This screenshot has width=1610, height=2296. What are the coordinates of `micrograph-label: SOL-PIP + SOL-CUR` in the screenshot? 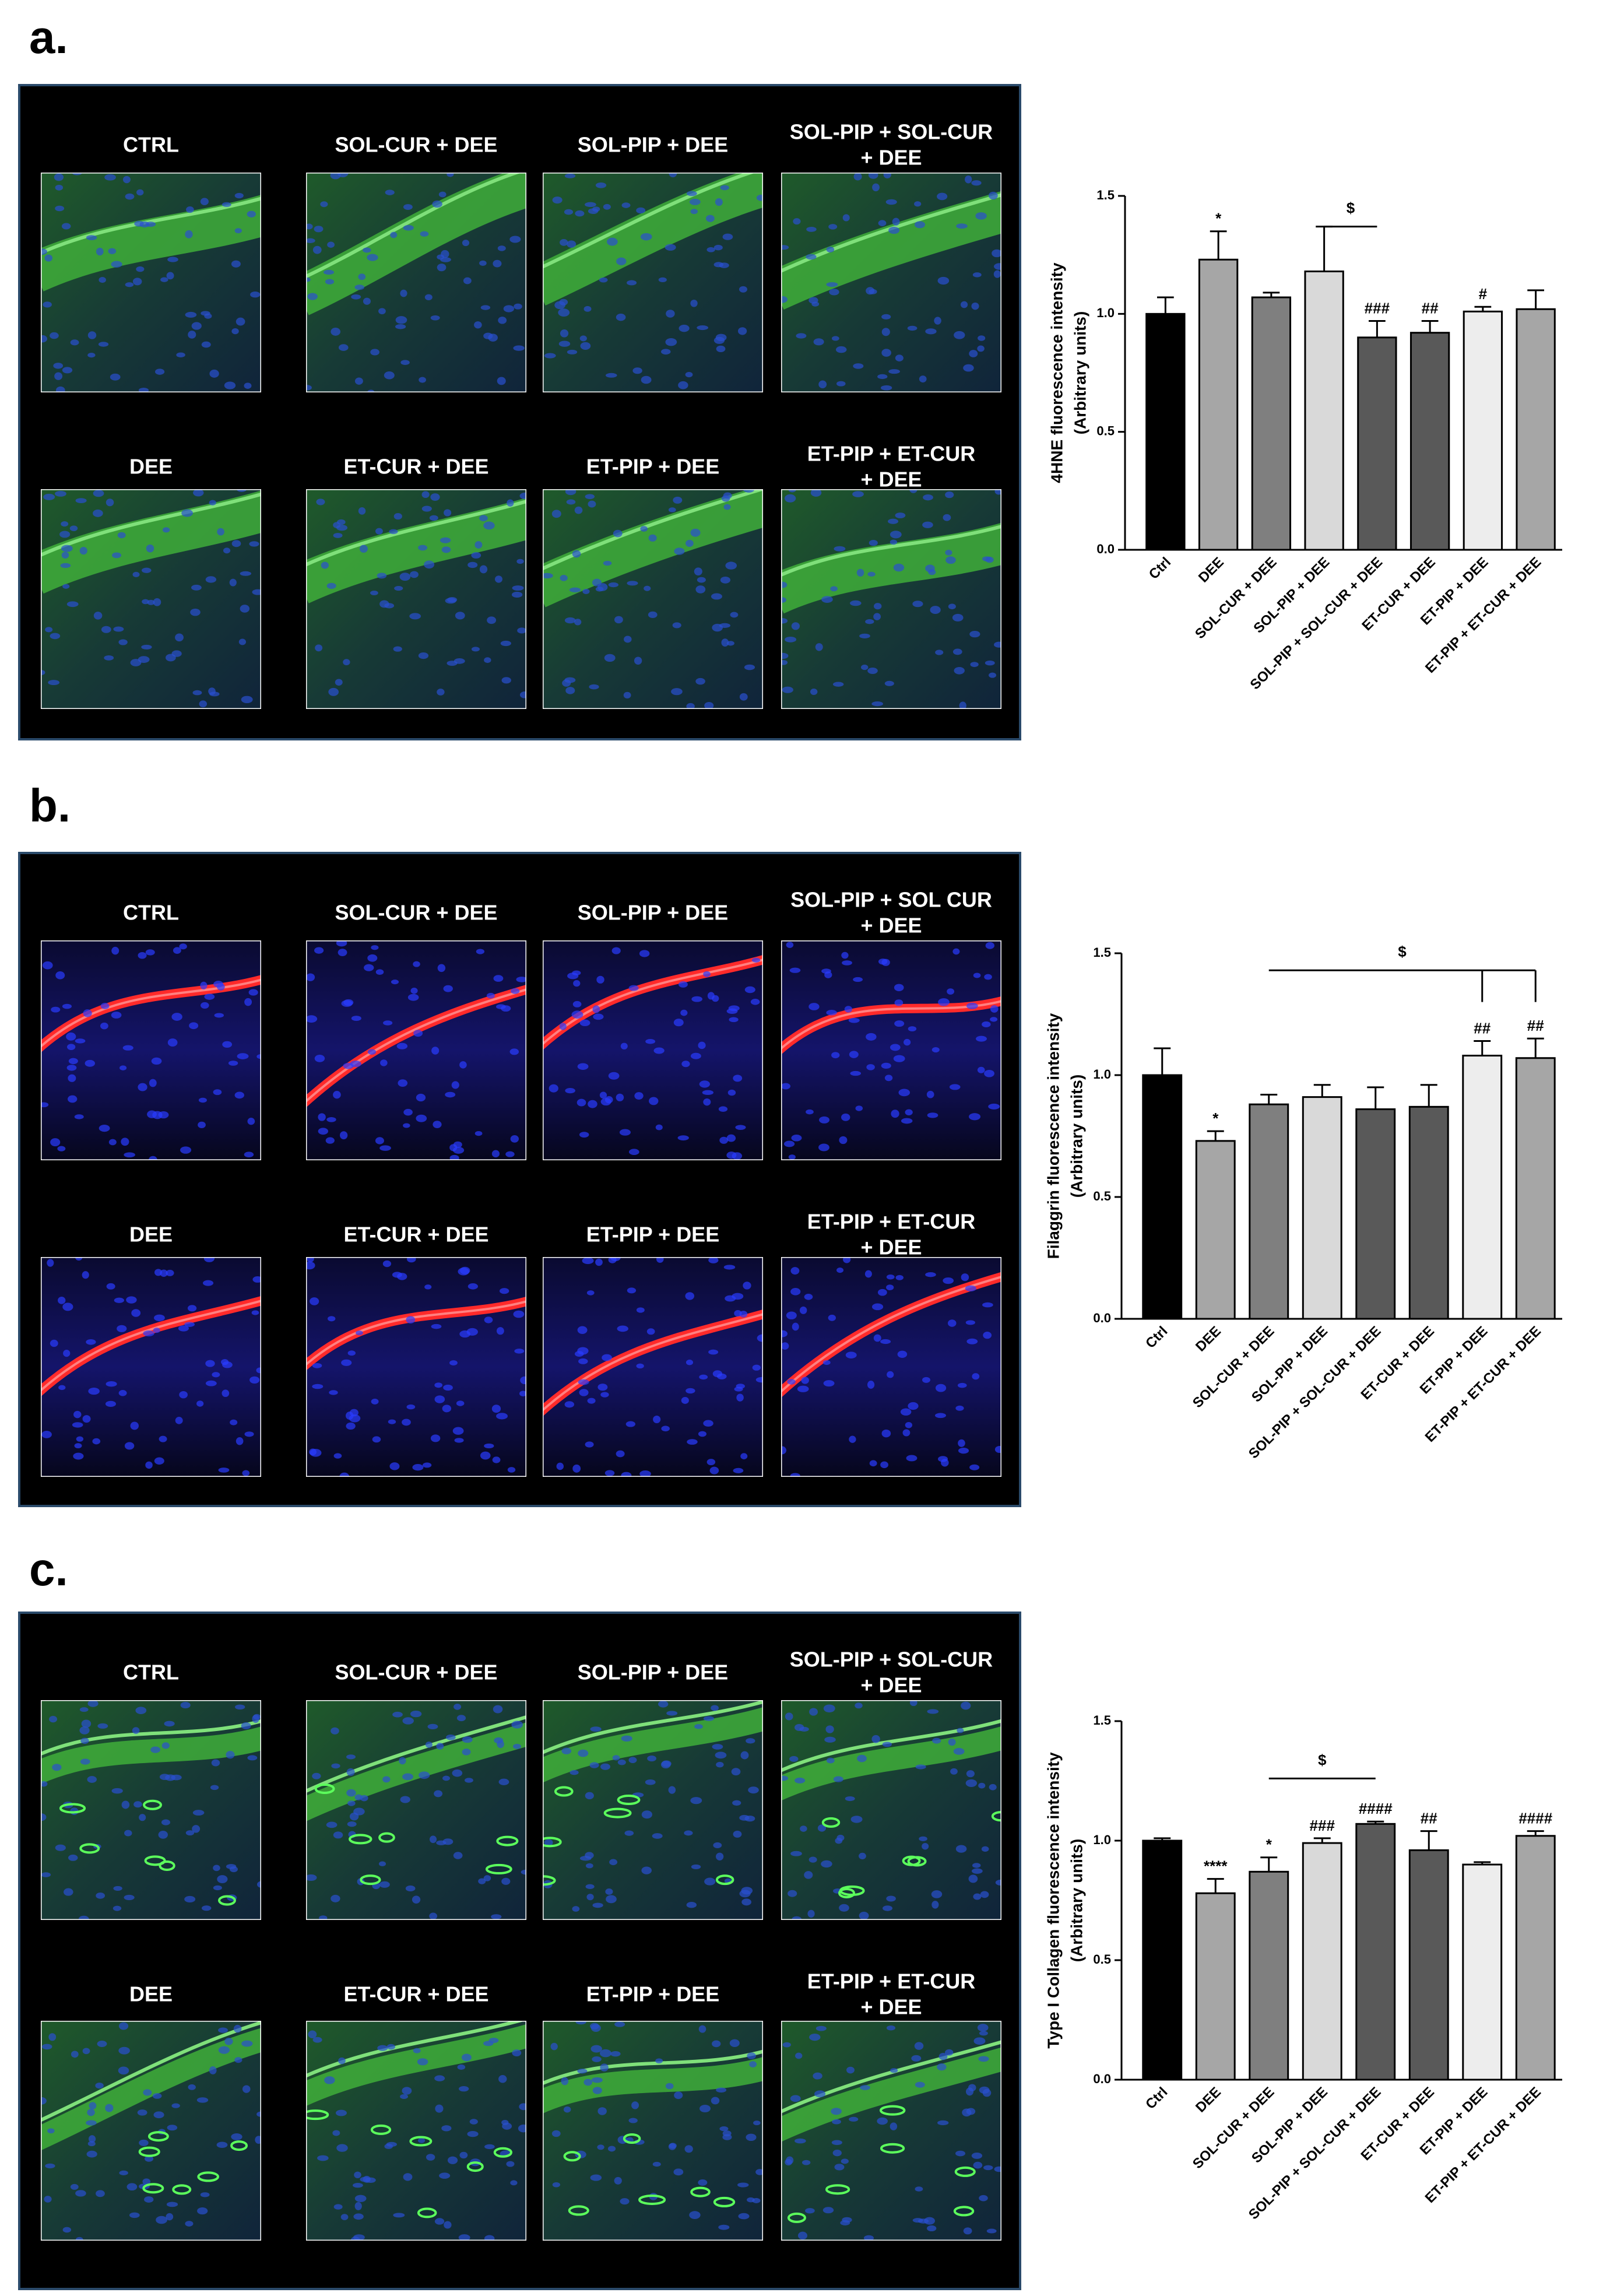 It's located at (891, 132).